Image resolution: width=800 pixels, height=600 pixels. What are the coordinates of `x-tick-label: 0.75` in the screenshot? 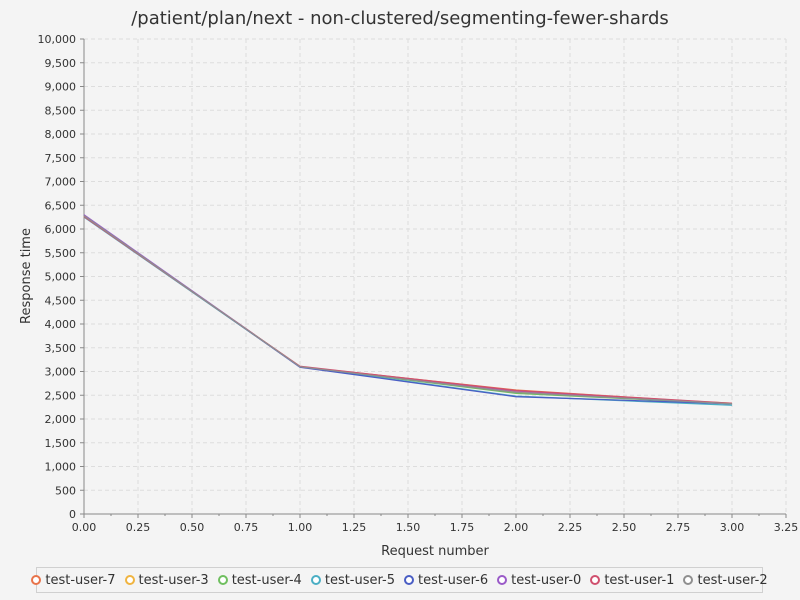 It's located at (246, 527).